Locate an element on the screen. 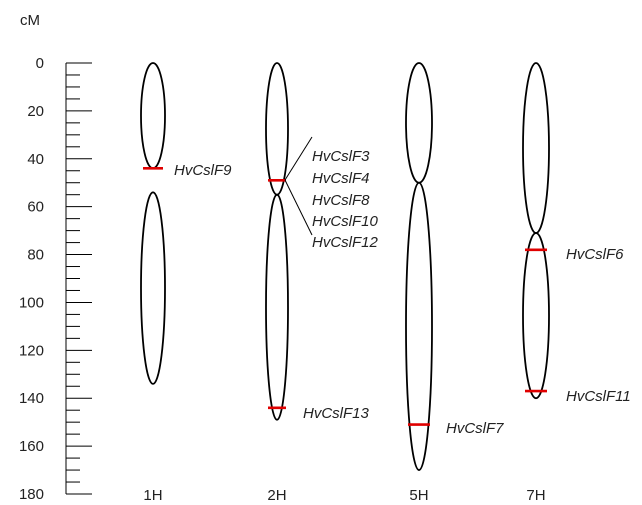  cluster-leader-lines is located at coordinates (298, 186).